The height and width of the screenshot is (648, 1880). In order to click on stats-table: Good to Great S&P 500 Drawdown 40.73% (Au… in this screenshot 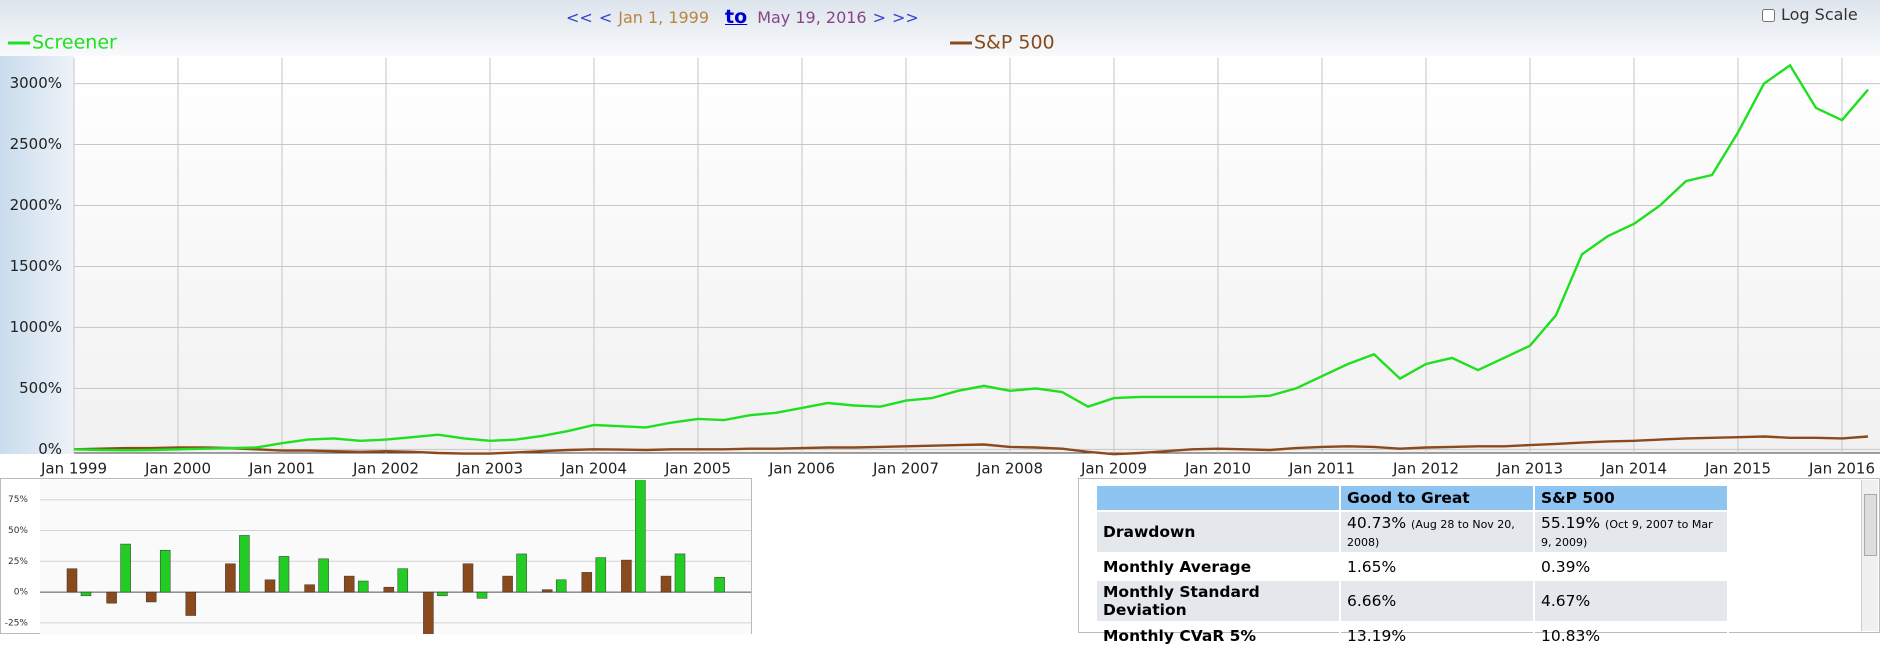, I will do `click(1413, 567)`.